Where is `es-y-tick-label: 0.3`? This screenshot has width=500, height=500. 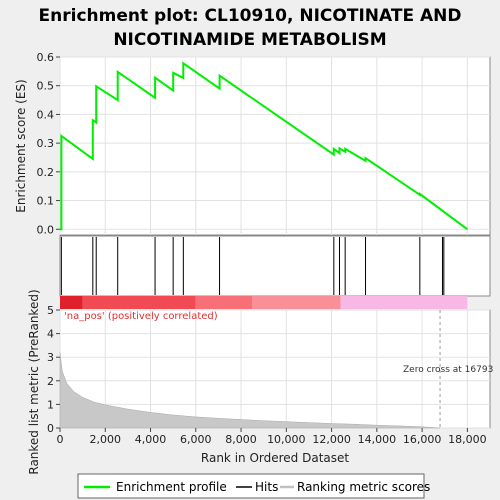
es-y-tick-label: 0.3 is located at coordinates (46, 143).